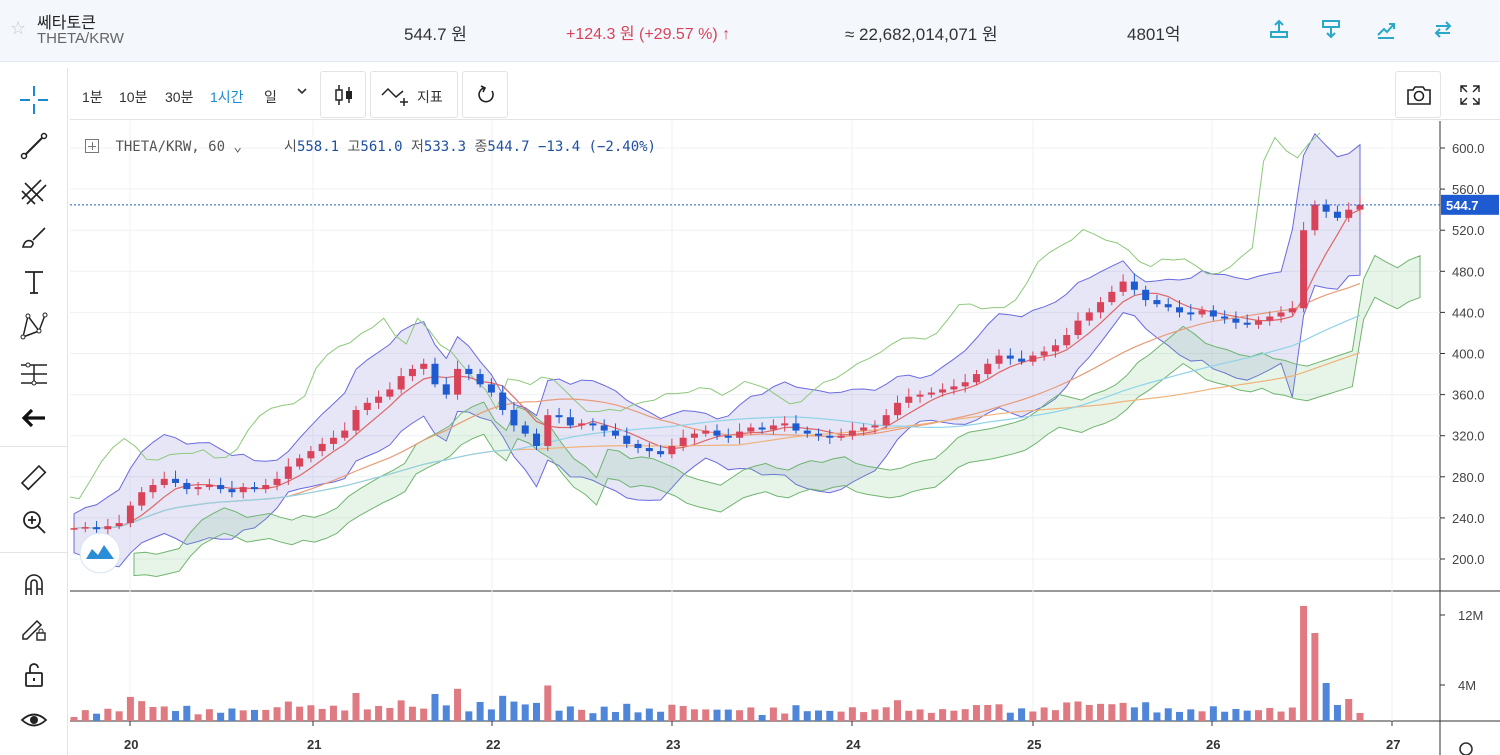 The width and height of the screenshot is (1500, 755). I want to click on fullscreen-button, so click(1470, 94).